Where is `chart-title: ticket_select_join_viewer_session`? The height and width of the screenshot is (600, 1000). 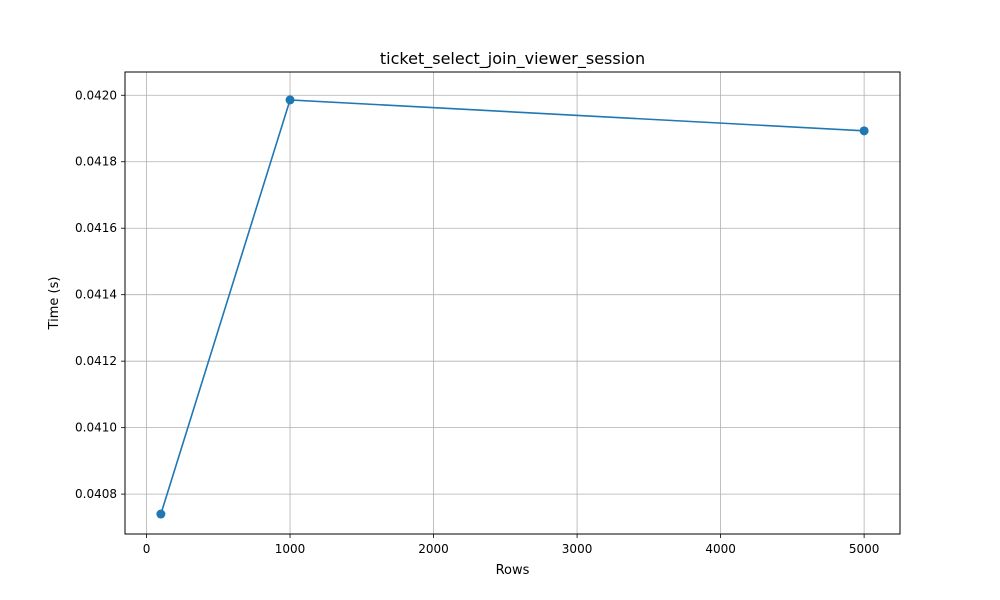
chart-title: ticket_select_join_viewer_session is located at coordinates (512, 59).